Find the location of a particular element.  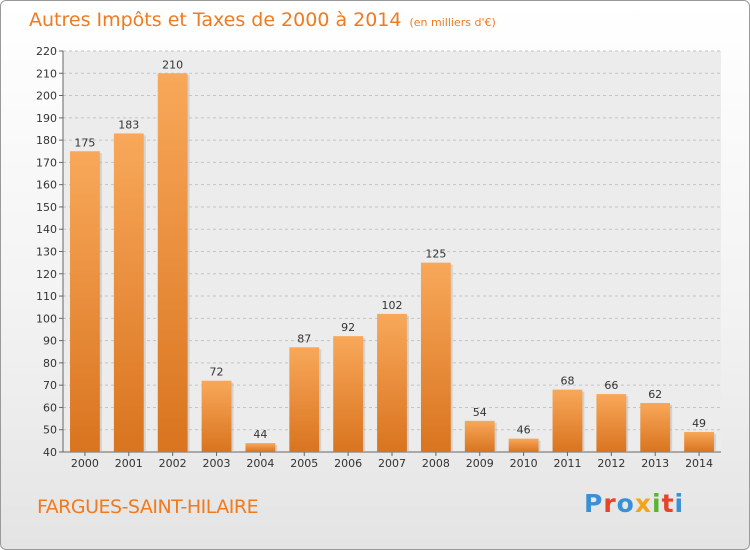

y-tick-label: 50 is located at coordinates (50, 430).